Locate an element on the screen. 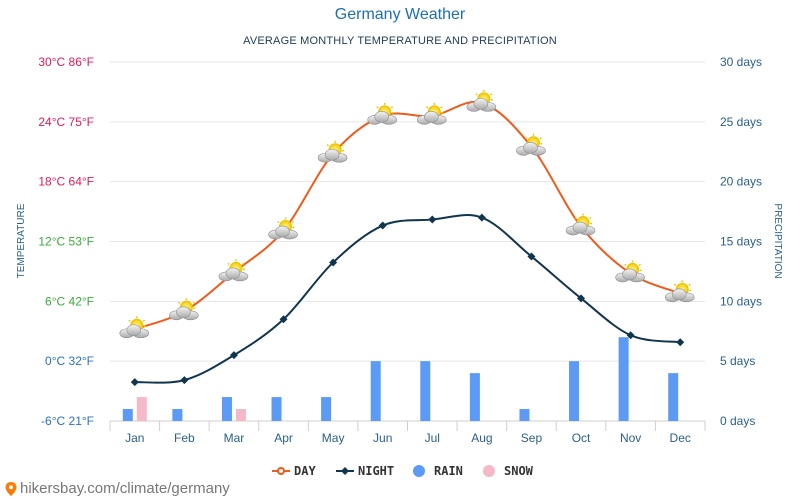 The height and width of the screenshot is (500, 800). x-tick-label: Mar is located at coordinates (234, 438).